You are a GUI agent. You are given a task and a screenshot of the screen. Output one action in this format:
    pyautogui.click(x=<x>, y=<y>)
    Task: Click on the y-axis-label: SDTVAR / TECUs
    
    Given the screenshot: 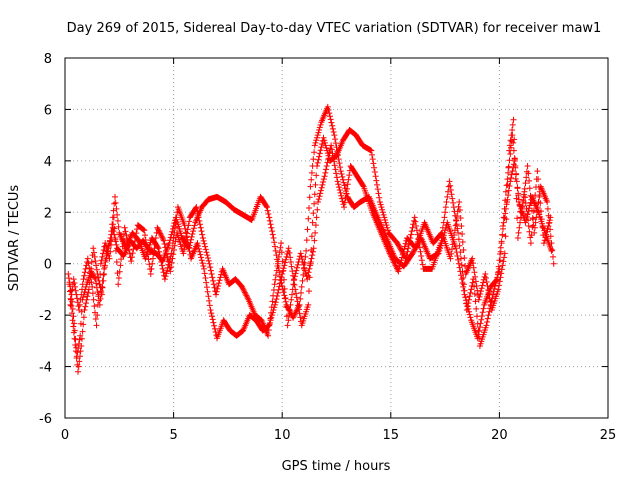 What is the action you would take?
    pyautogui.click(x=14, y=238)
    